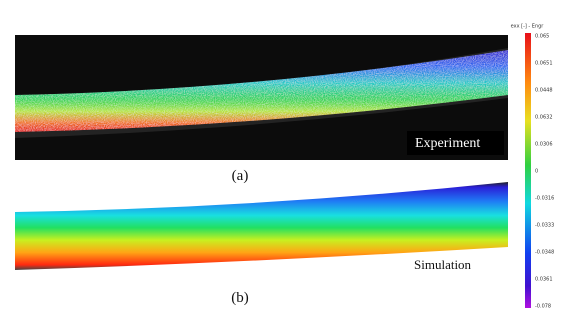 This screenshot has height=332, width=581. I want to click on colorbar-tick-label: -0.0348, so click(544, 253).